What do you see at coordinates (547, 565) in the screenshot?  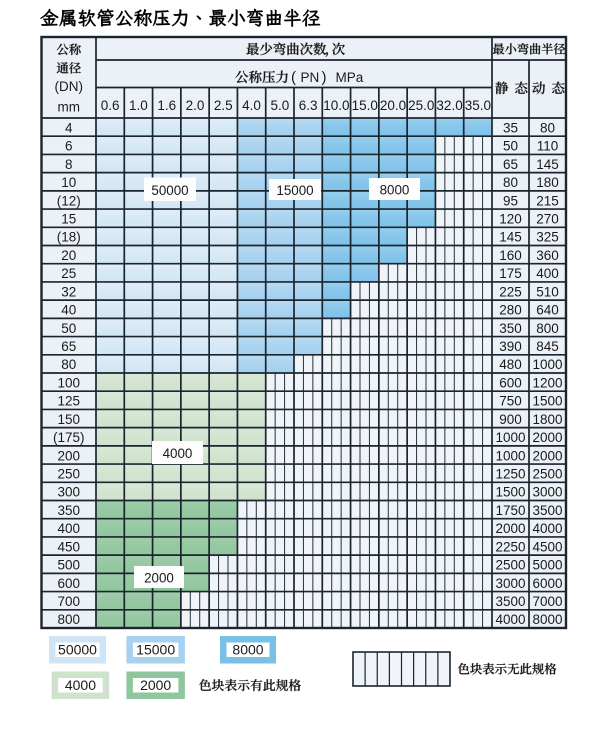 I see `svg-text: 5000` at bounding box center [547, 565].